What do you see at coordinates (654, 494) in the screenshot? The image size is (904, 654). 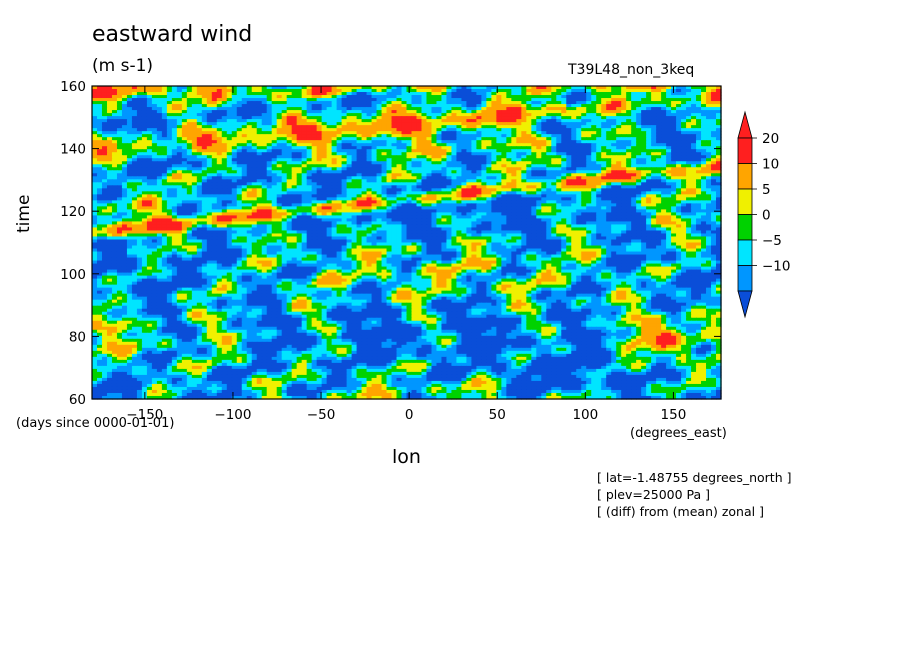 I see `annotation-pressure-level: [ plev=25000 Pa ]` at bounding box center [654, 494].